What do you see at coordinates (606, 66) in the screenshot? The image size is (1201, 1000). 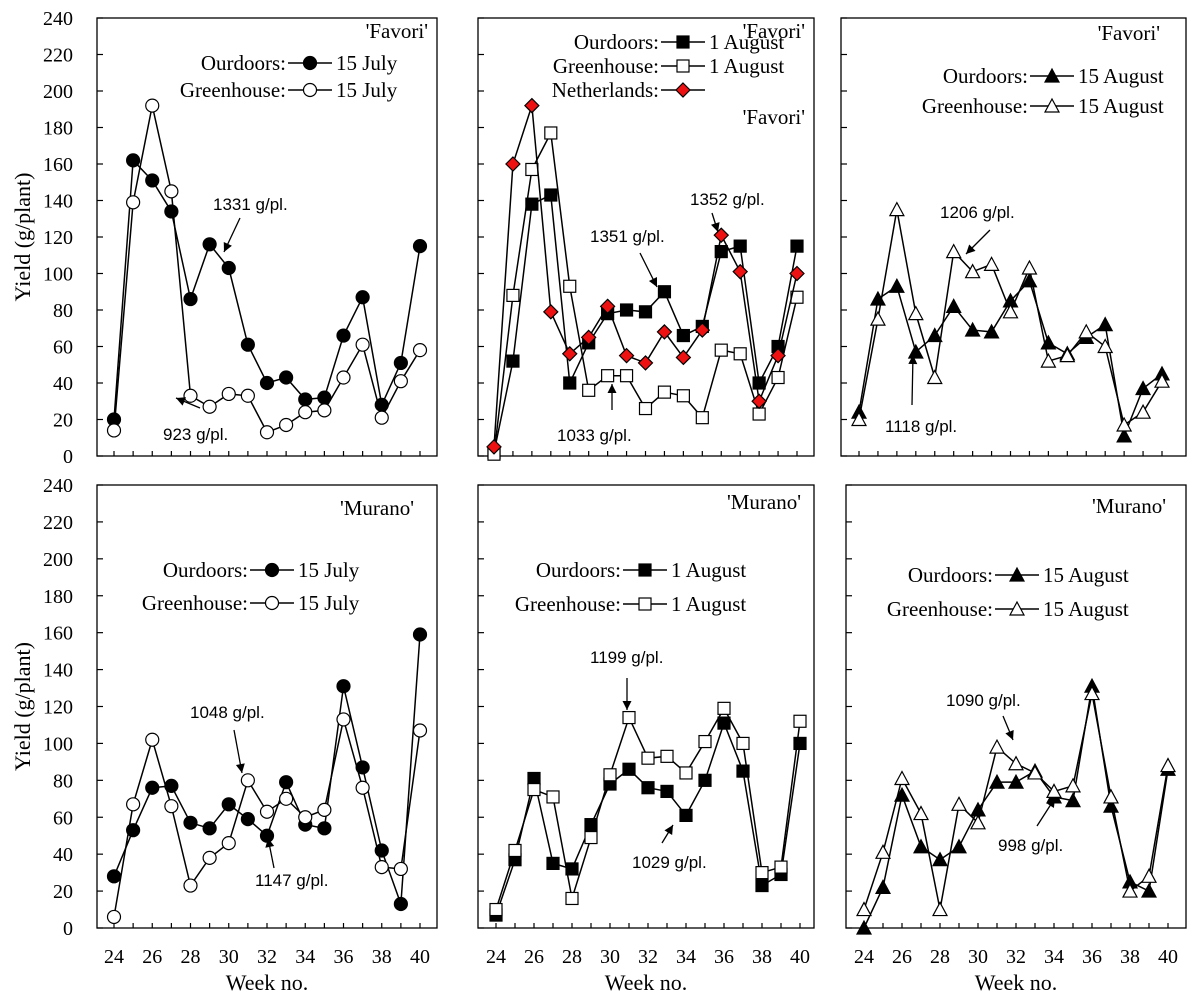 I see `legend-label: Greenhouse:` at bounding box center [606, 66].